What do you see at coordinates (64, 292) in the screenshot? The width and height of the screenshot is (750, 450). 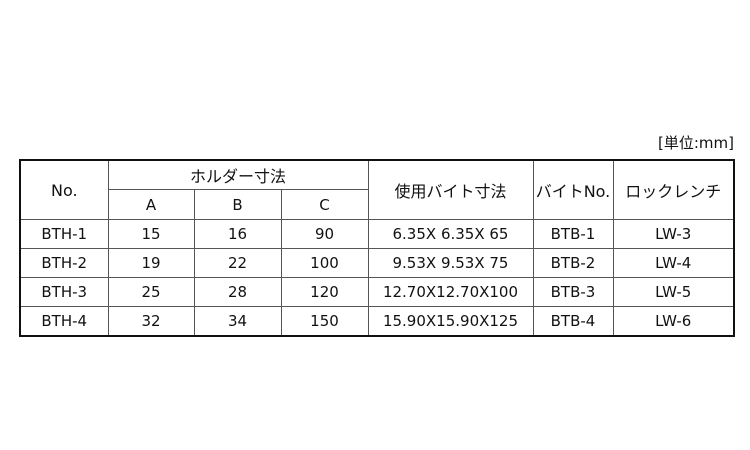 I see `cell-no: BTH-3` at bounding box center [64, 292].